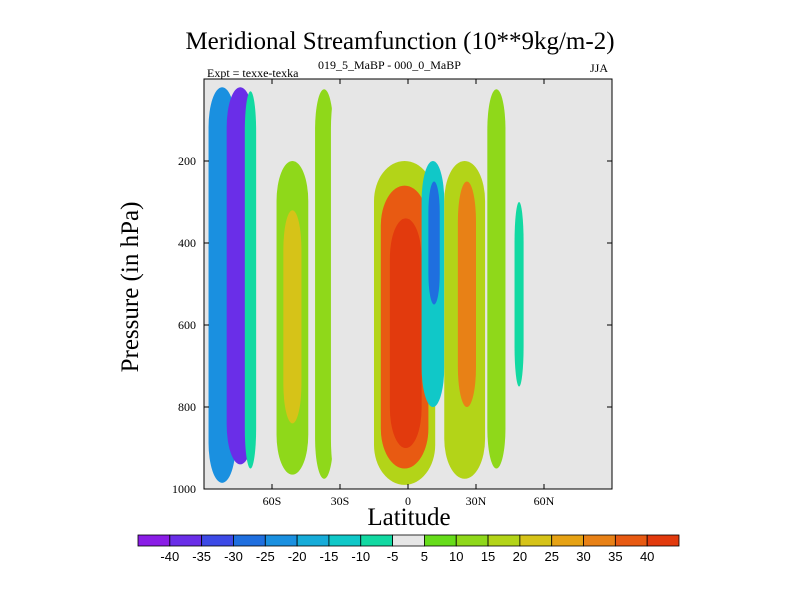 The height and width of the screenshot is (600, 800). What do you see at coordinates (408, 549) in the screenshot?
I see `colorbar: -40 -35 -30 -25 -20 -15 -10 -5 5 10 15 20 25 30 35 40` at bounding box center [408, 549].